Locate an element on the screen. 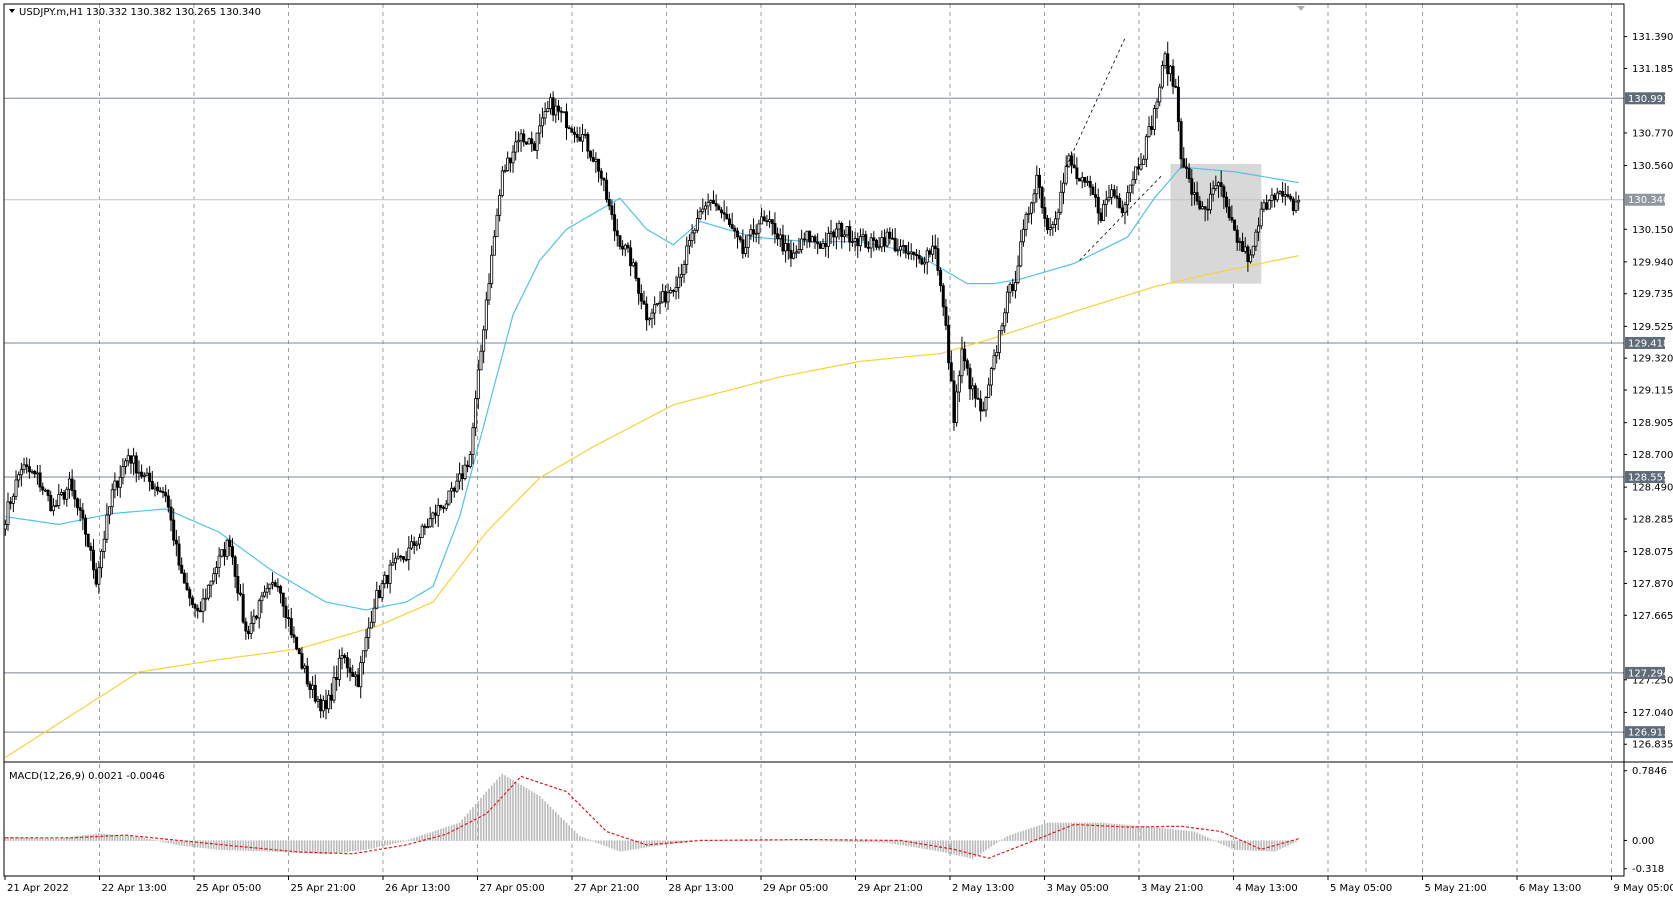 The image size is (1673, 901). time-tick-label: 3 May 21:00 is located at coordinates (1172, 888).